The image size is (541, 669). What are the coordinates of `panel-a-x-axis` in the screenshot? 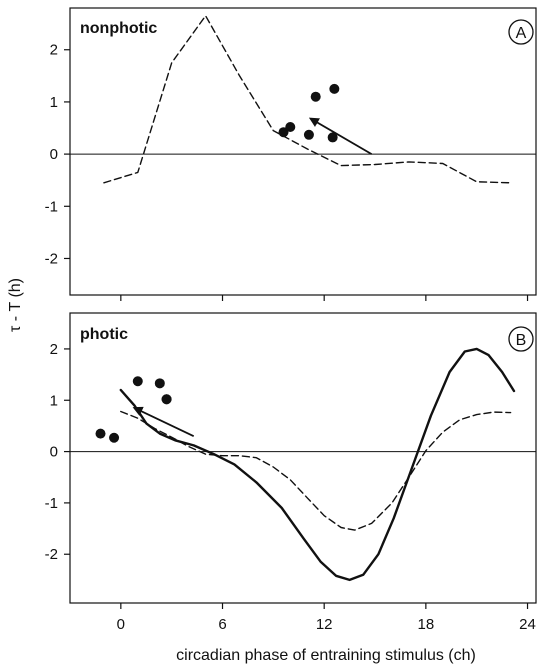 It's located at (324, 298).